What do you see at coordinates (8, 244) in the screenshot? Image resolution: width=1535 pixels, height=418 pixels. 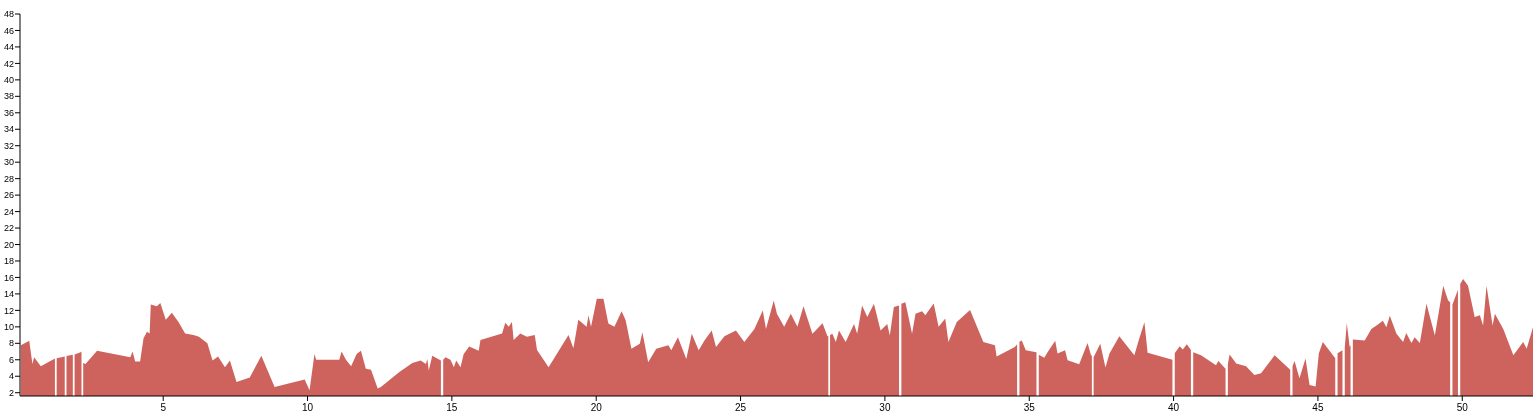 I see `y-tick-label: 20` at bounding box center [8, 244].